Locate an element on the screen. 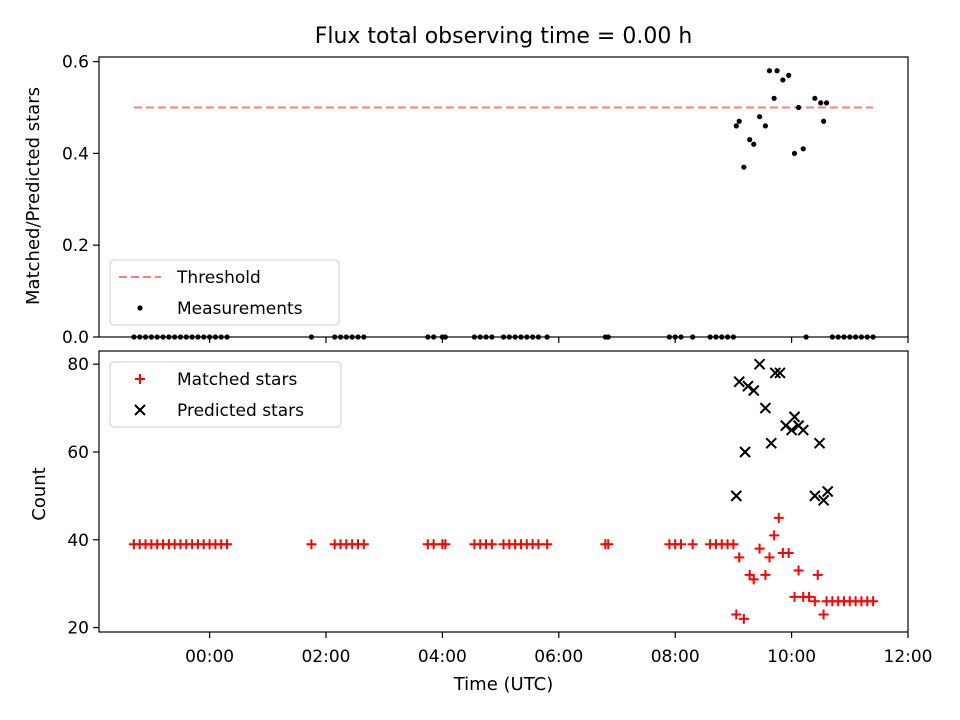  legend-box is located at coordinates (225, 394).